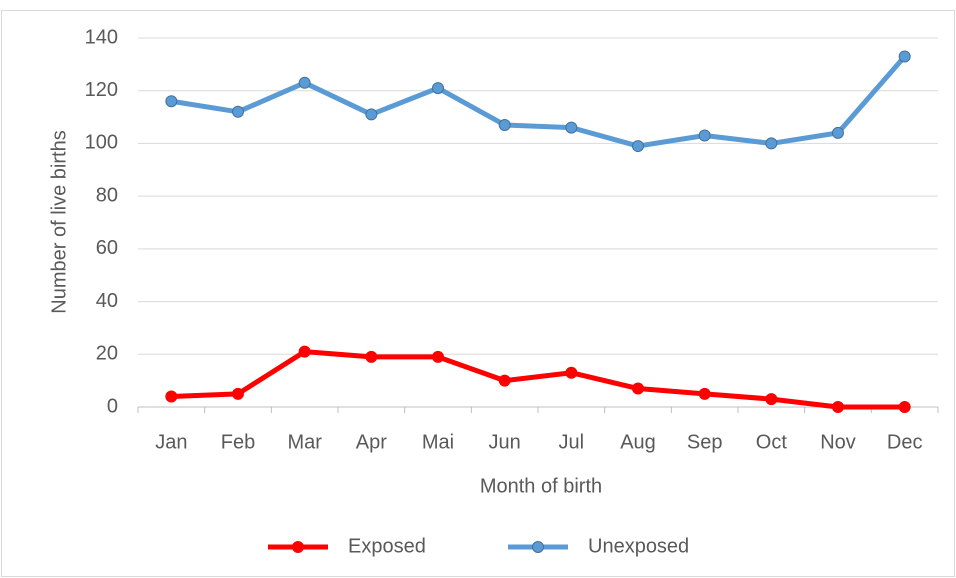 Image resolution: width=956 pixels, height=578 pixels. Describe the element at coordinates (905, 442) in the screenshot. I see `x-tick-label: Dec` at that location.